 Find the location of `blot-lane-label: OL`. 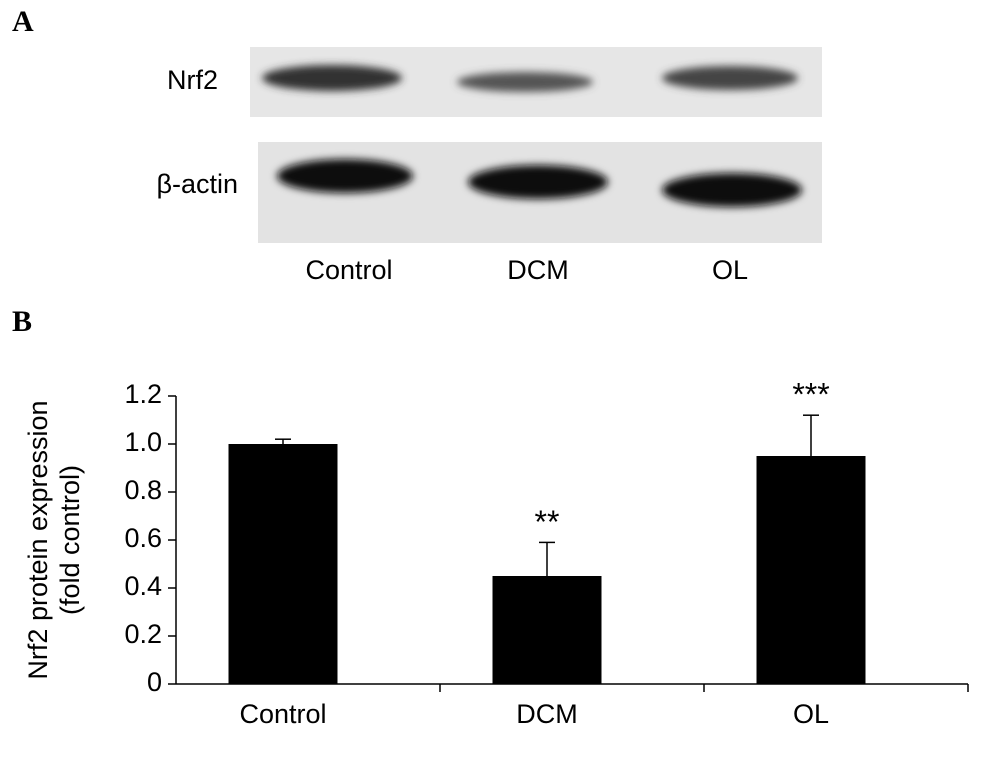

blot-lane-label: OL is located at coordinates (730, 270).